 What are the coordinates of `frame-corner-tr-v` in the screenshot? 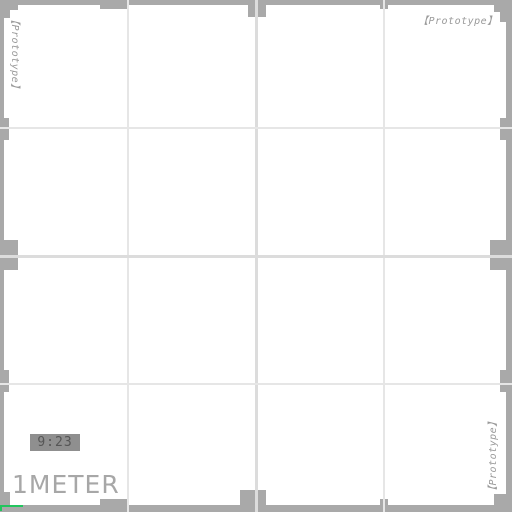 It's located at (506, 11).